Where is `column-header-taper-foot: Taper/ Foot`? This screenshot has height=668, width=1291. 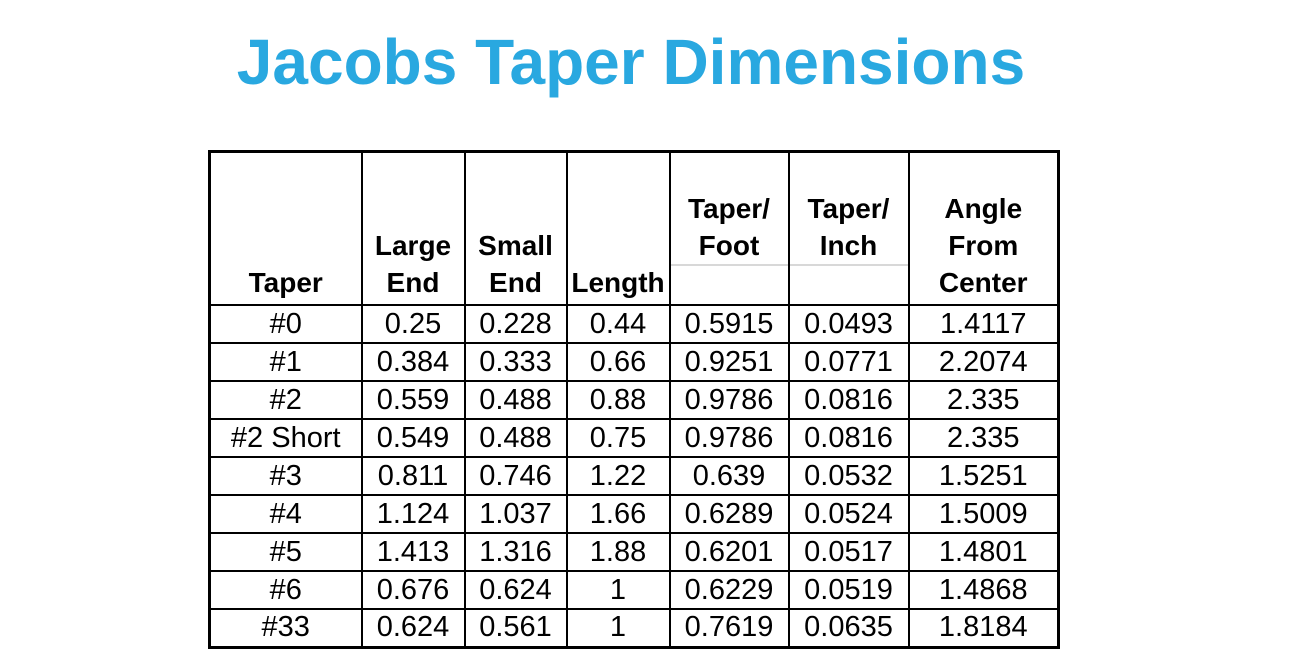
column-header-taper-foot: Taper/ Foot is located at coordinates (729, 228).